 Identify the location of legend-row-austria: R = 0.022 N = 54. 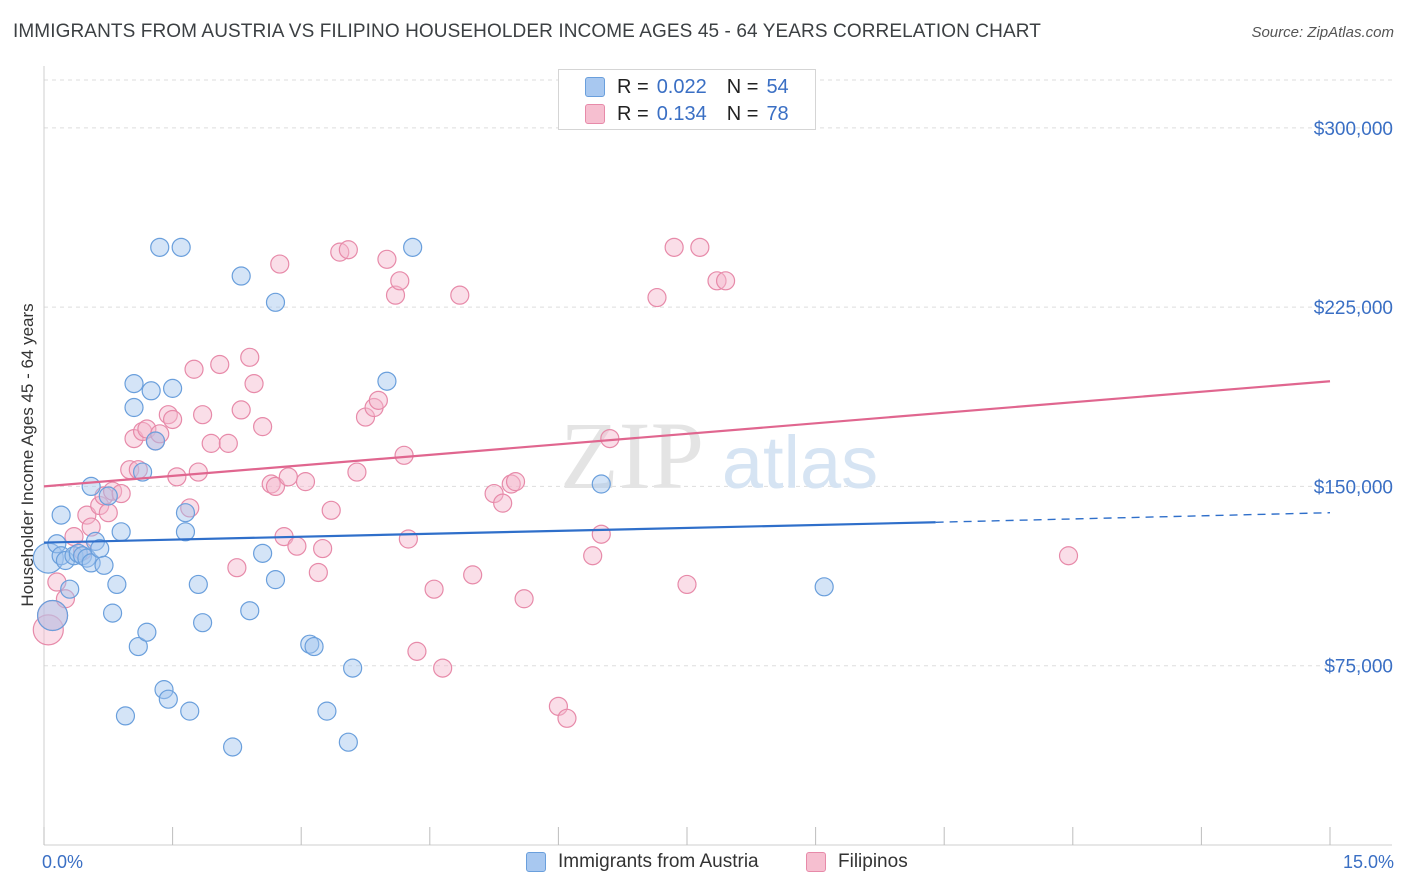
(687, 87).